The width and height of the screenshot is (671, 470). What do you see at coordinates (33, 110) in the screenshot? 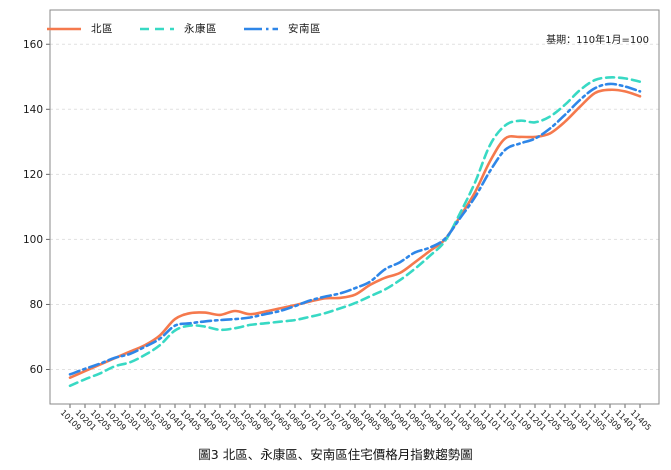
I see `y-tick-label: 140` at bounding box center [33, 110].